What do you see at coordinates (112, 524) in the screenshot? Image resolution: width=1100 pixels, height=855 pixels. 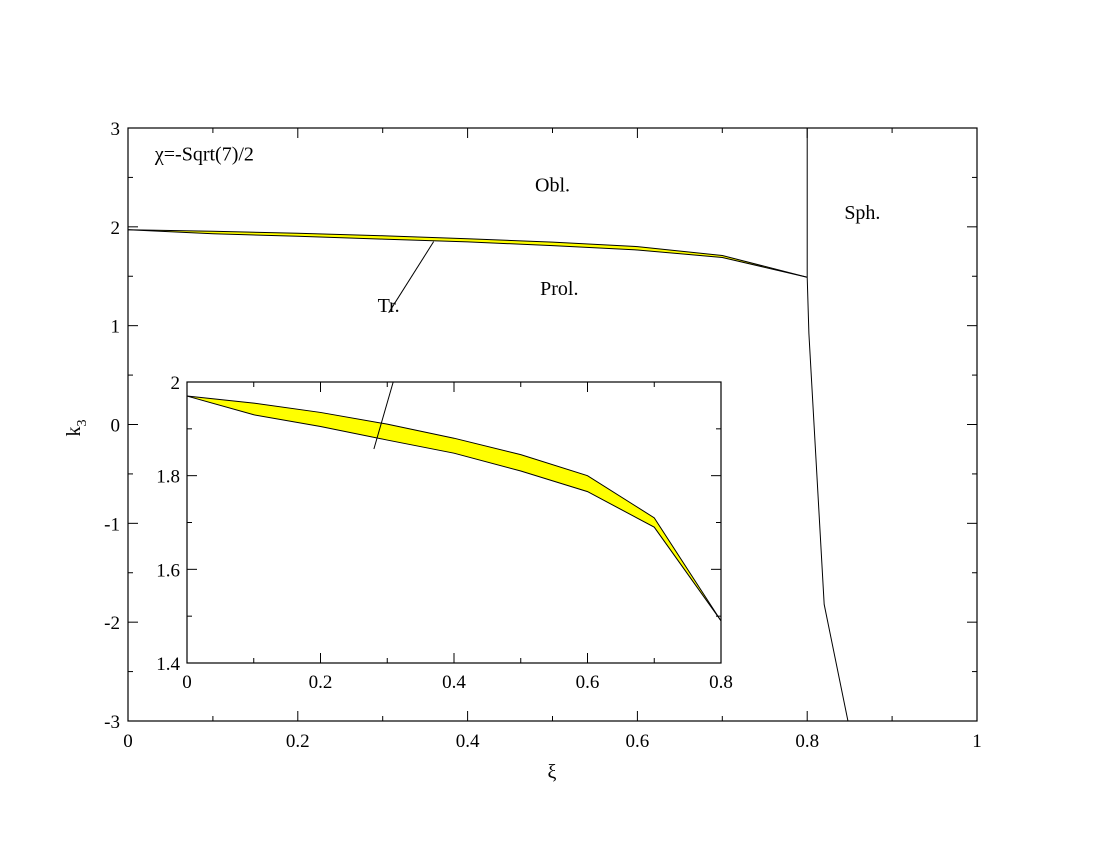 I see `y-tick-label: -1` at bounding box center [112, 524].